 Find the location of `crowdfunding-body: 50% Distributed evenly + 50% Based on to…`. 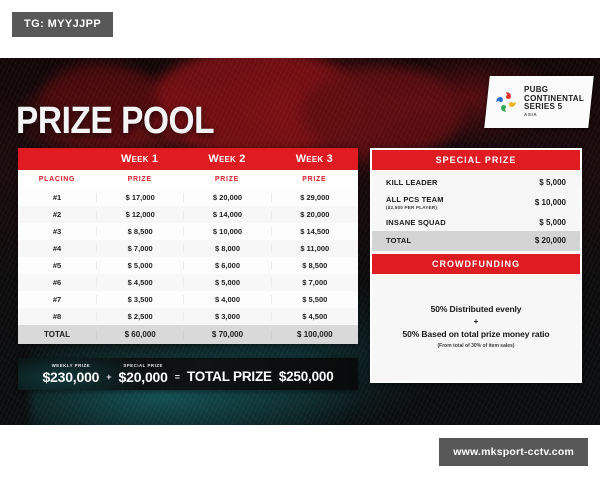

crowdfunding-body: 50% Distributed evenly + 50% Based on to… is located at coordinates (476, 327).